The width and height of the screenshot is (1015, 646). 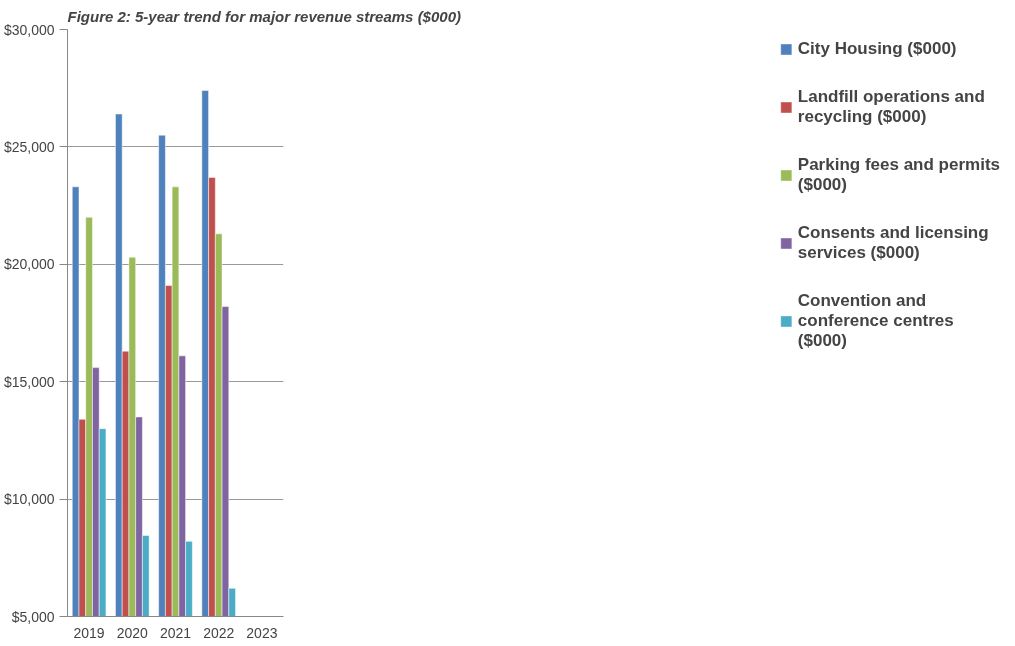 What do you see at coordinates (33, 616) in the screenshot?
I see `y-tick-label: $5,000` at bounding box center [33, 616].